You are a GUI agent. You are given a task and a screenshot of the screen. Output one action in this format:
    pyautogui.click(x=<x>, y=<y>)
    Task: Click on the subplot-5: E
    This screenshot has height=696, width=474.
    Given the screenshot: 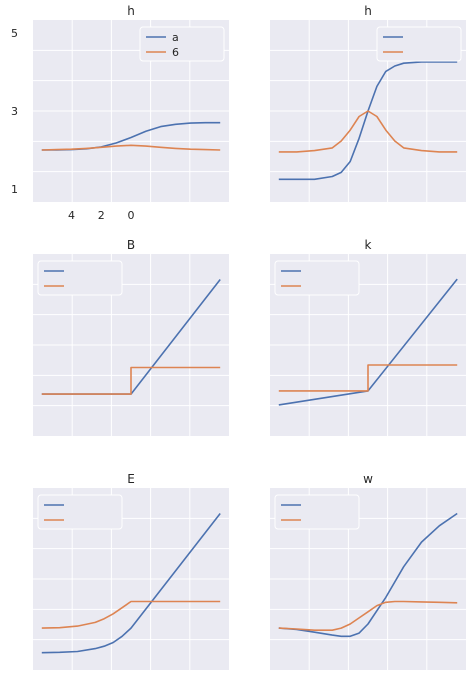 What is the action you would take?
    pyautogui.click(x=131, y=571)
    